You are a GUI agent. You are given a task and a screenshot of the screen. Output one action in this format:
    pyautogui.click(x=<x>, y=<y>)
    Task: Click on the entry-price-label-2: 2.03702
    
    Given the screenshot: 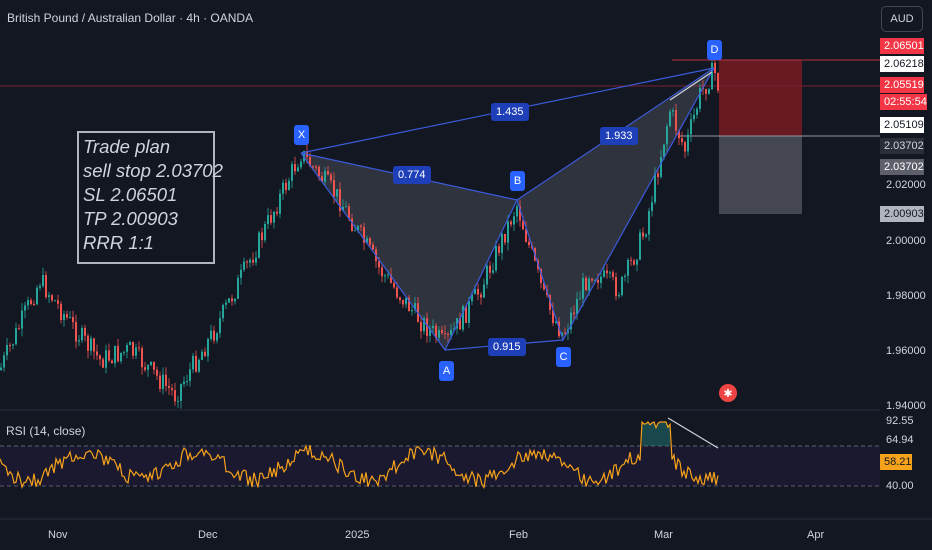 What is the action you would take?
    pyautogui.click(x=902, y=167)
    